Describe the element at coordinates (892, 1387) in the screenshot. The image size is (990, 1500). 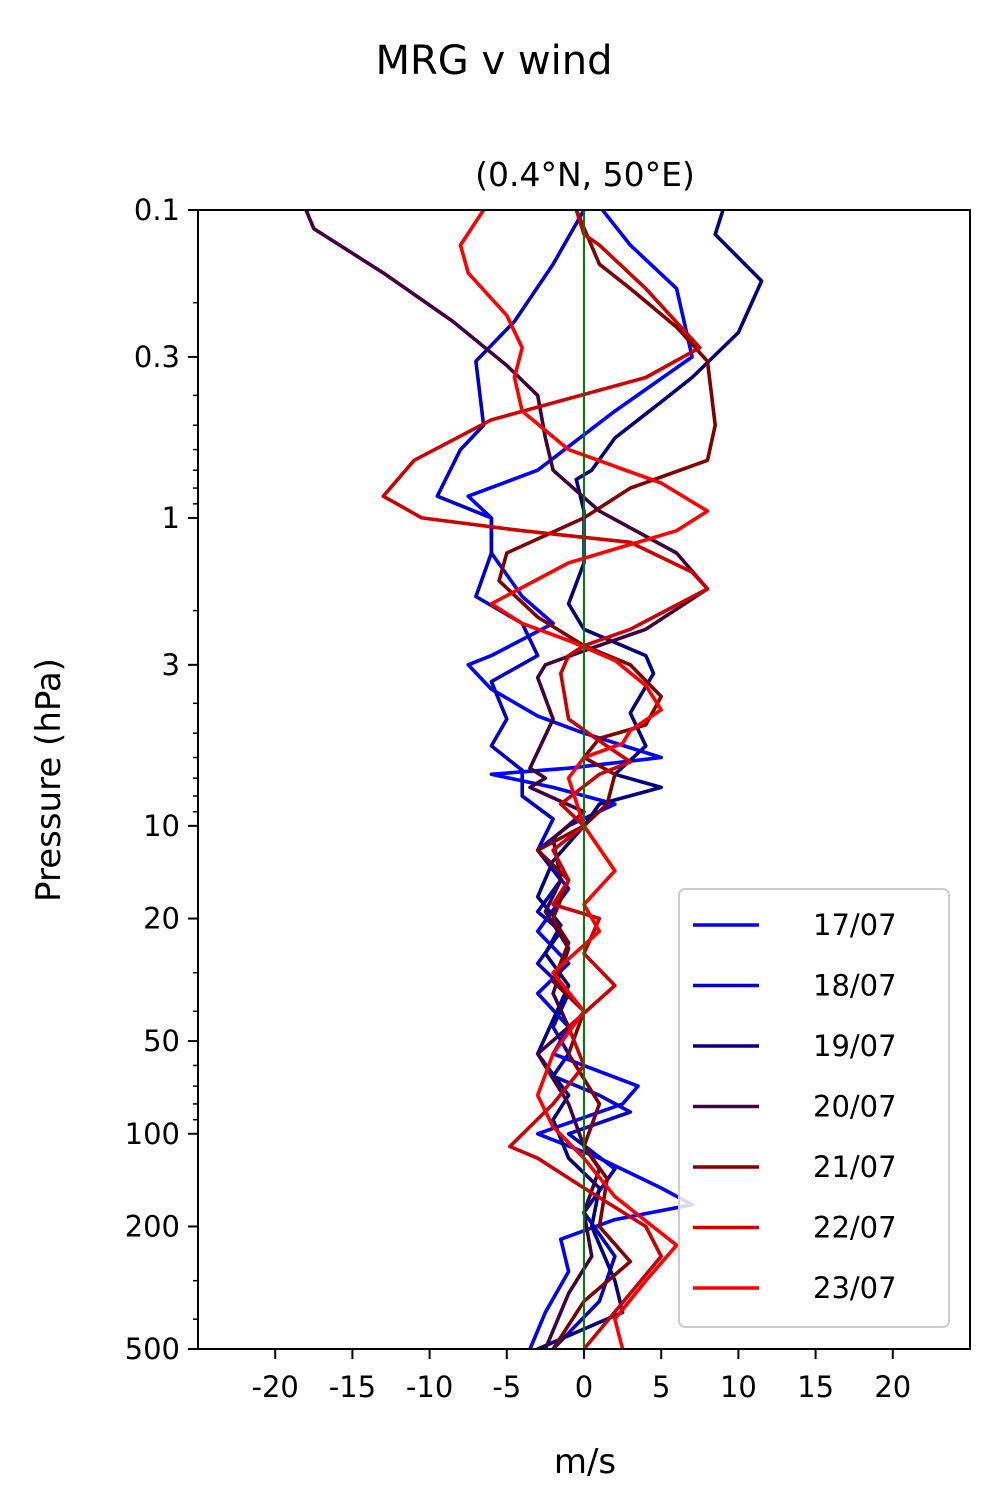
I see `x-tick-label: 20` at that location.